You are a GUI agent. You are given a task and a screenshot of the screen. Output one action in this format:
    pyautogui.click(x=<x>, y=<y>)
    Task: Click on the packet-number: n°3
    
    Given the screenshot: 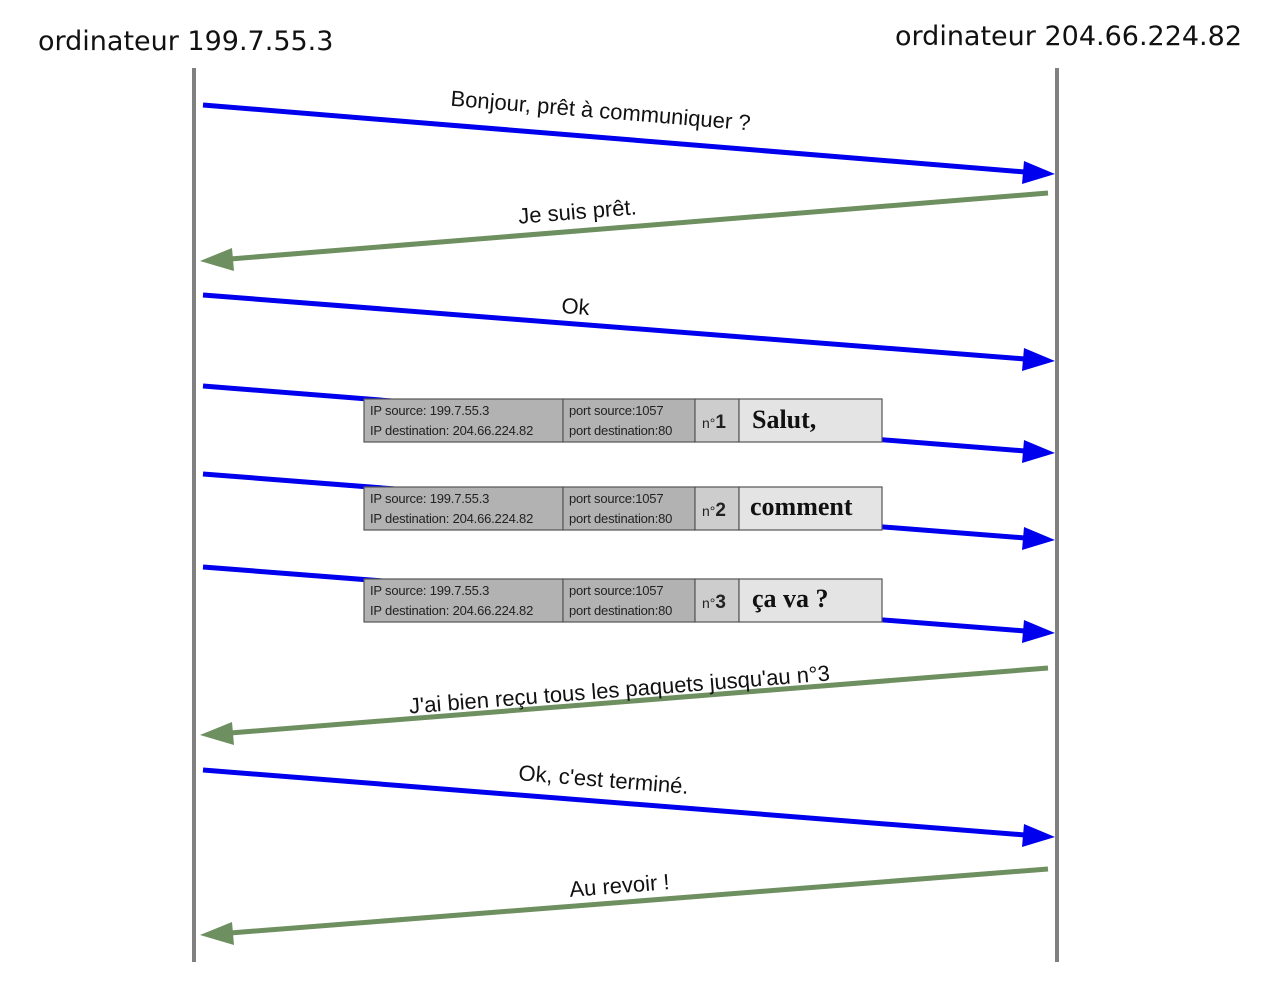 What is the action you would take?
    pyautogui.click(x=714, y=602)
    